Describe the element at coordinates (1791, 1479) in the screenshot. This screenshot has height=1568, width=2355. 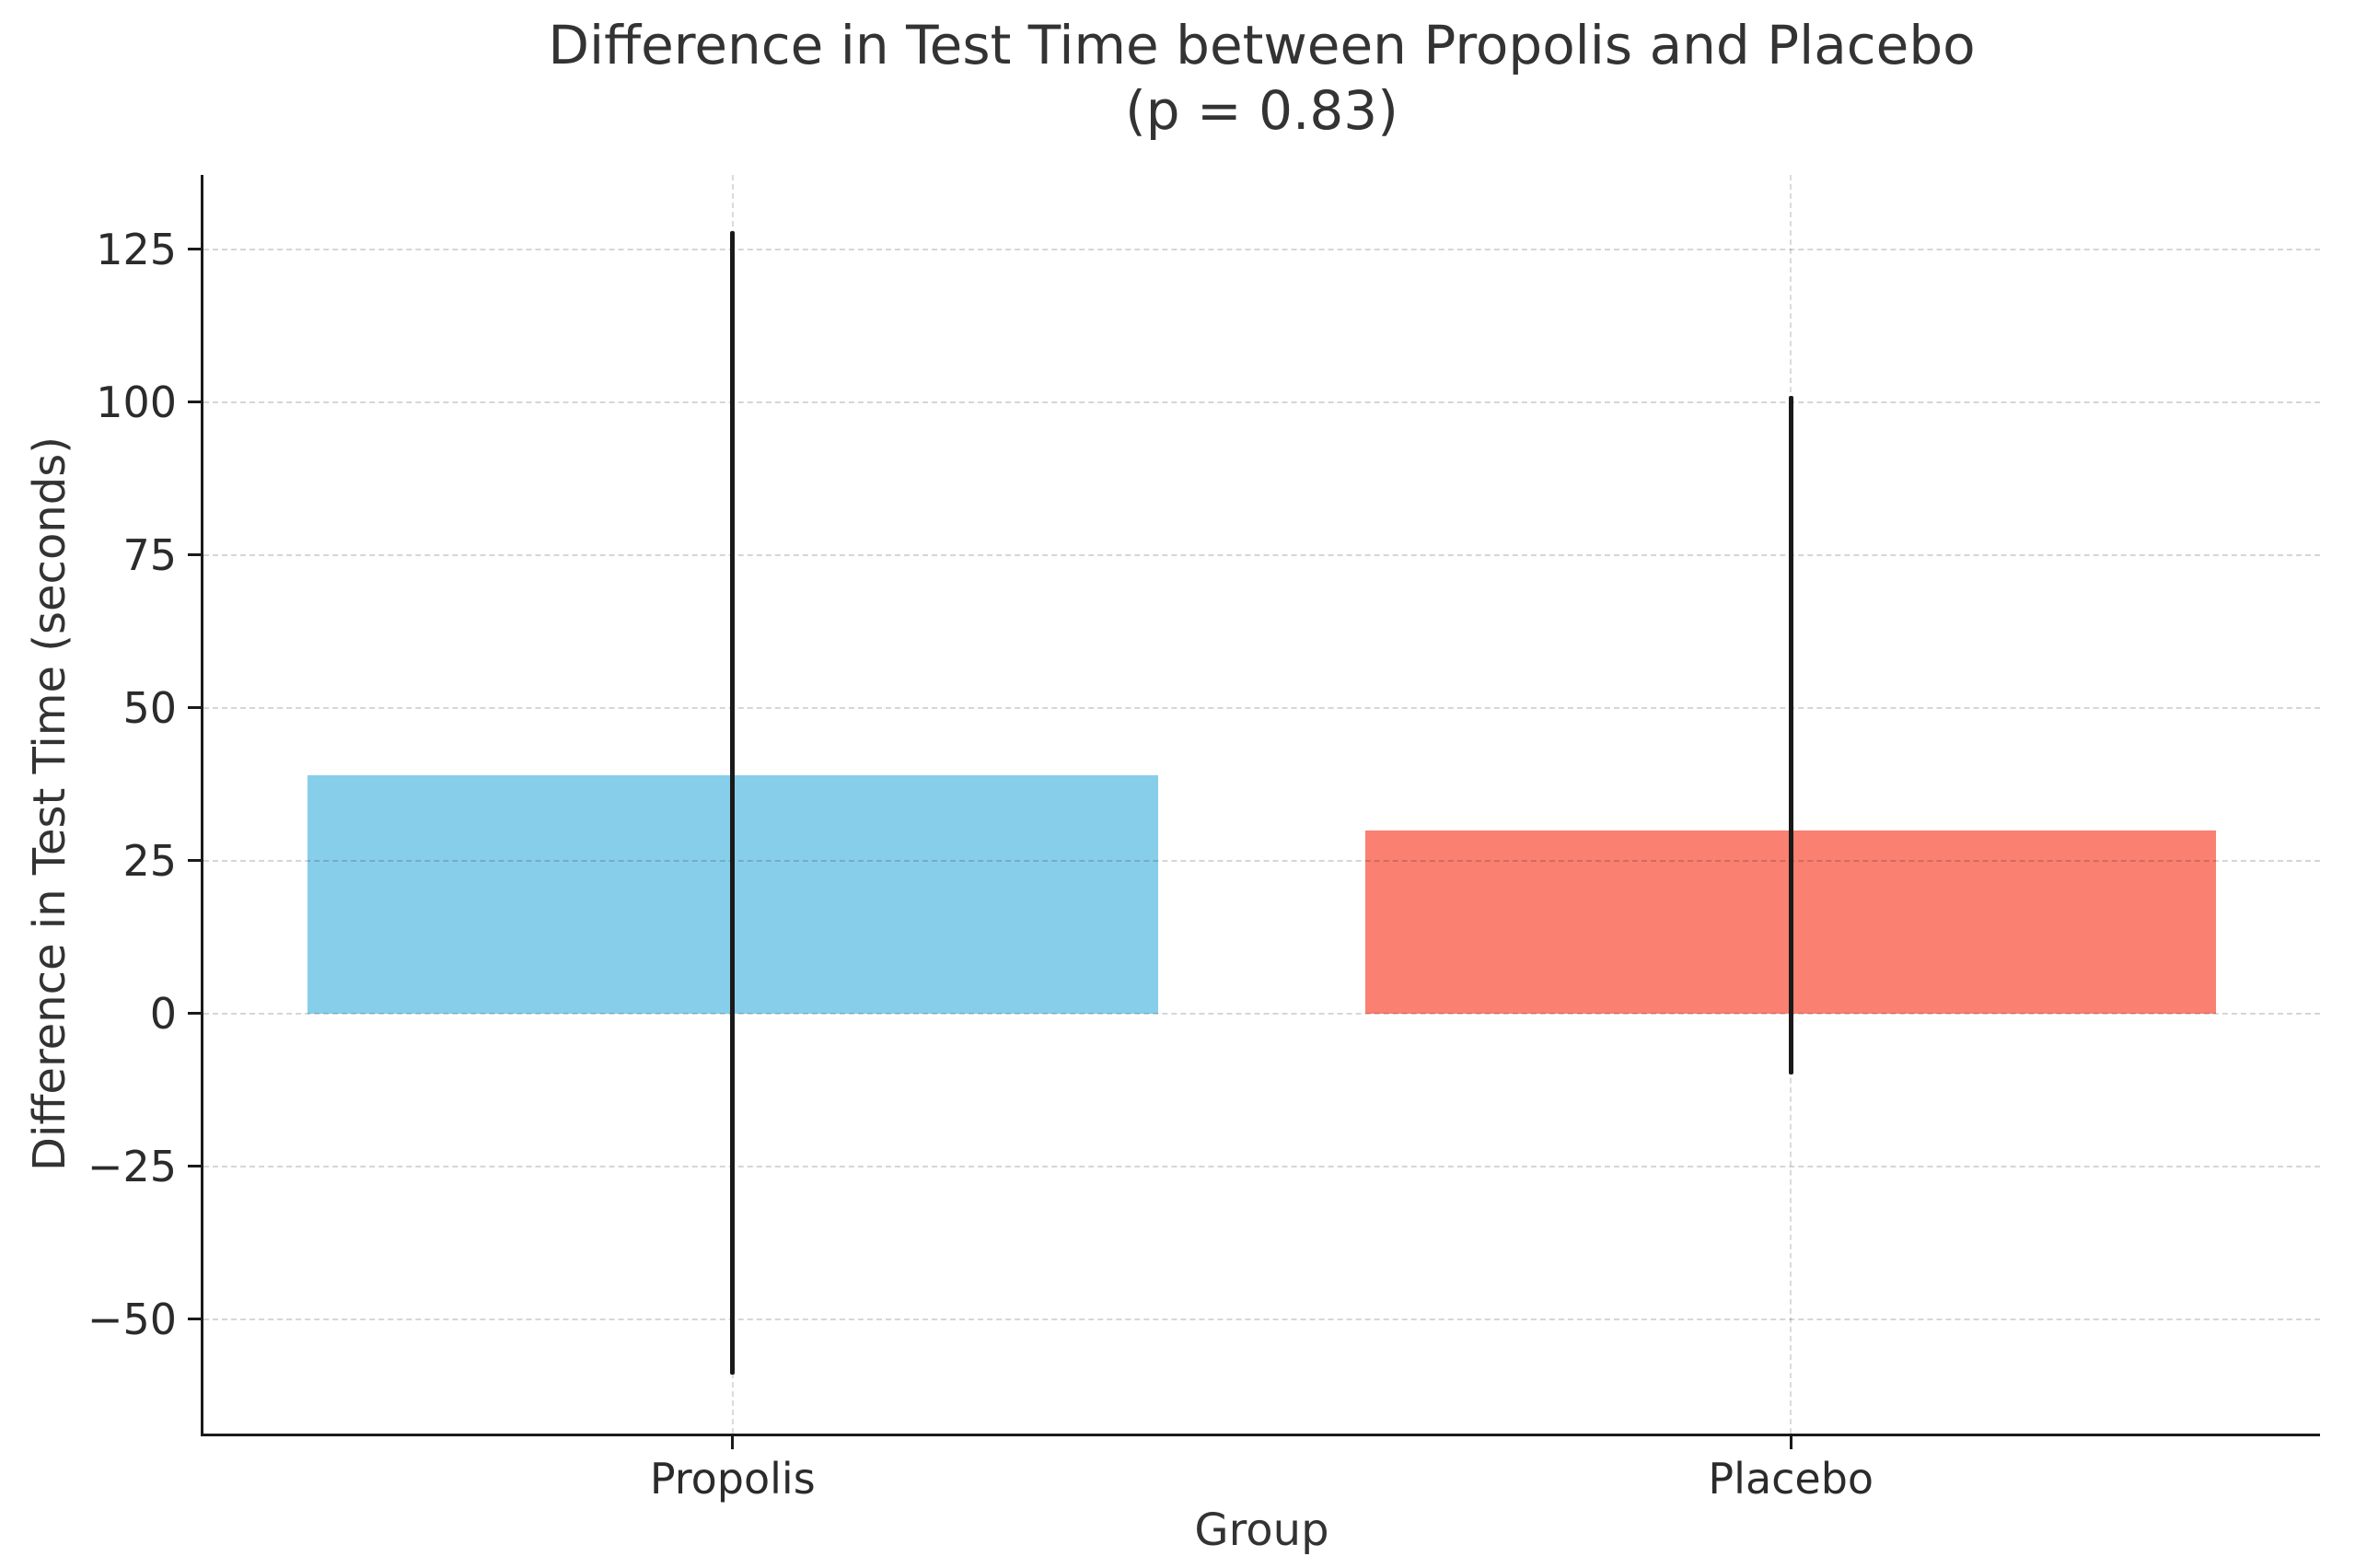
I see `x-tick-label-placebo: Placebo` at that location.